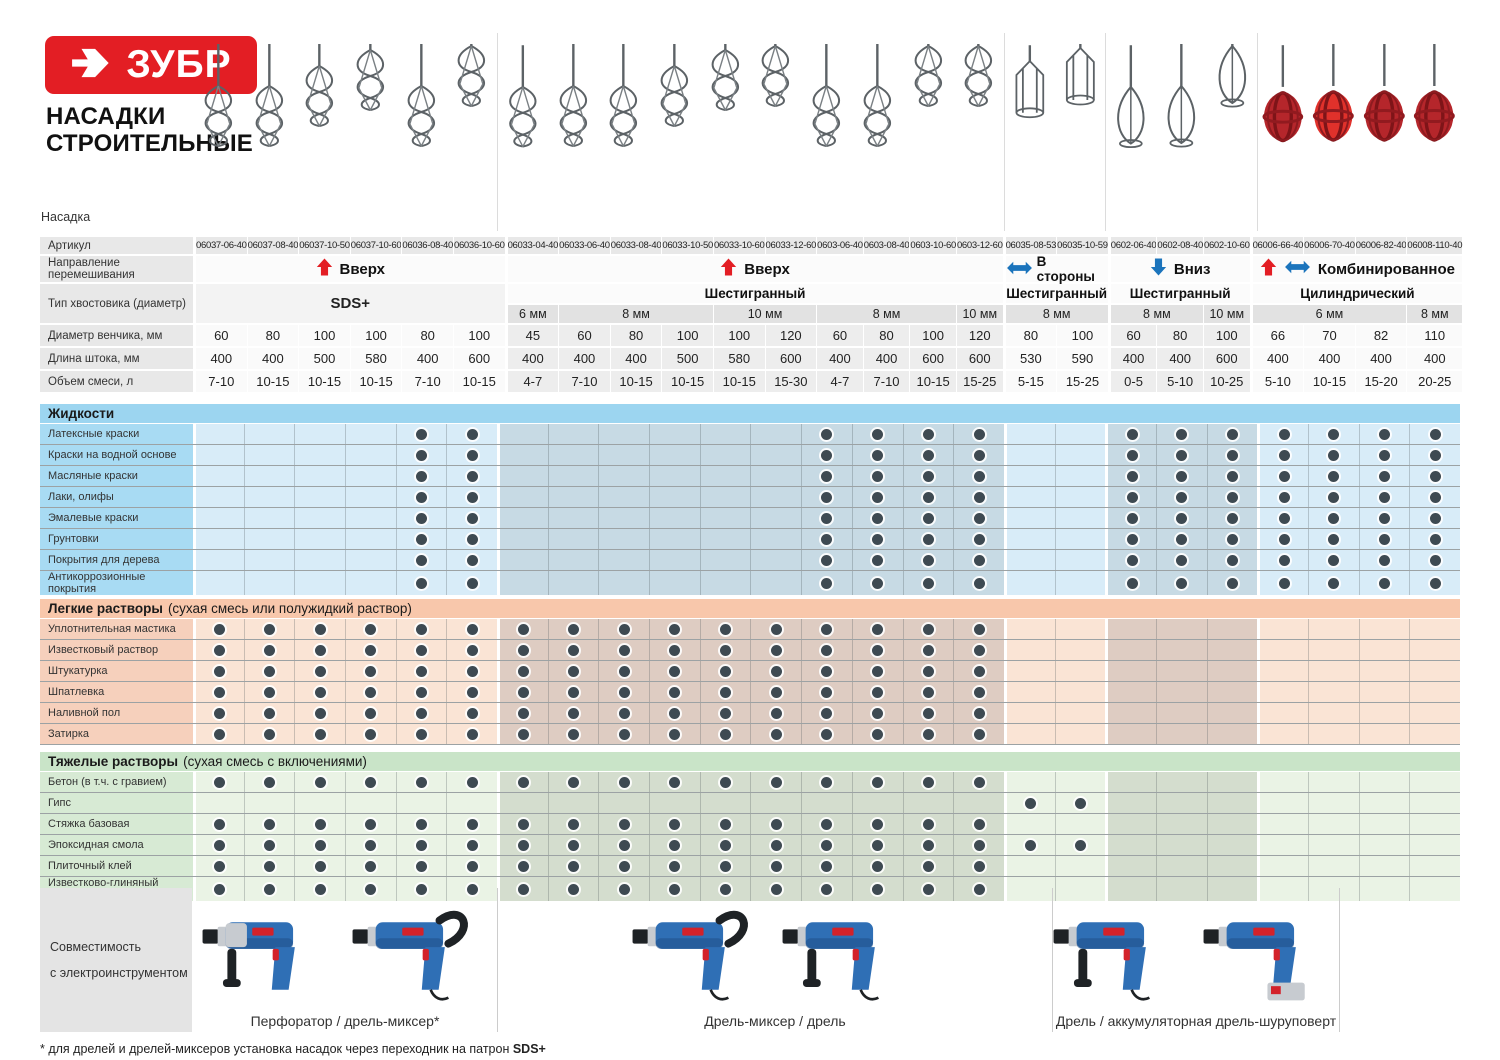 Image resolution: width=1500 pixels, height=1060 pixels. What do you see at coordinates (1276, 245) in the screenshot?
I see `article-cell: 06006-66-40` at bounding box center [1276, 245].